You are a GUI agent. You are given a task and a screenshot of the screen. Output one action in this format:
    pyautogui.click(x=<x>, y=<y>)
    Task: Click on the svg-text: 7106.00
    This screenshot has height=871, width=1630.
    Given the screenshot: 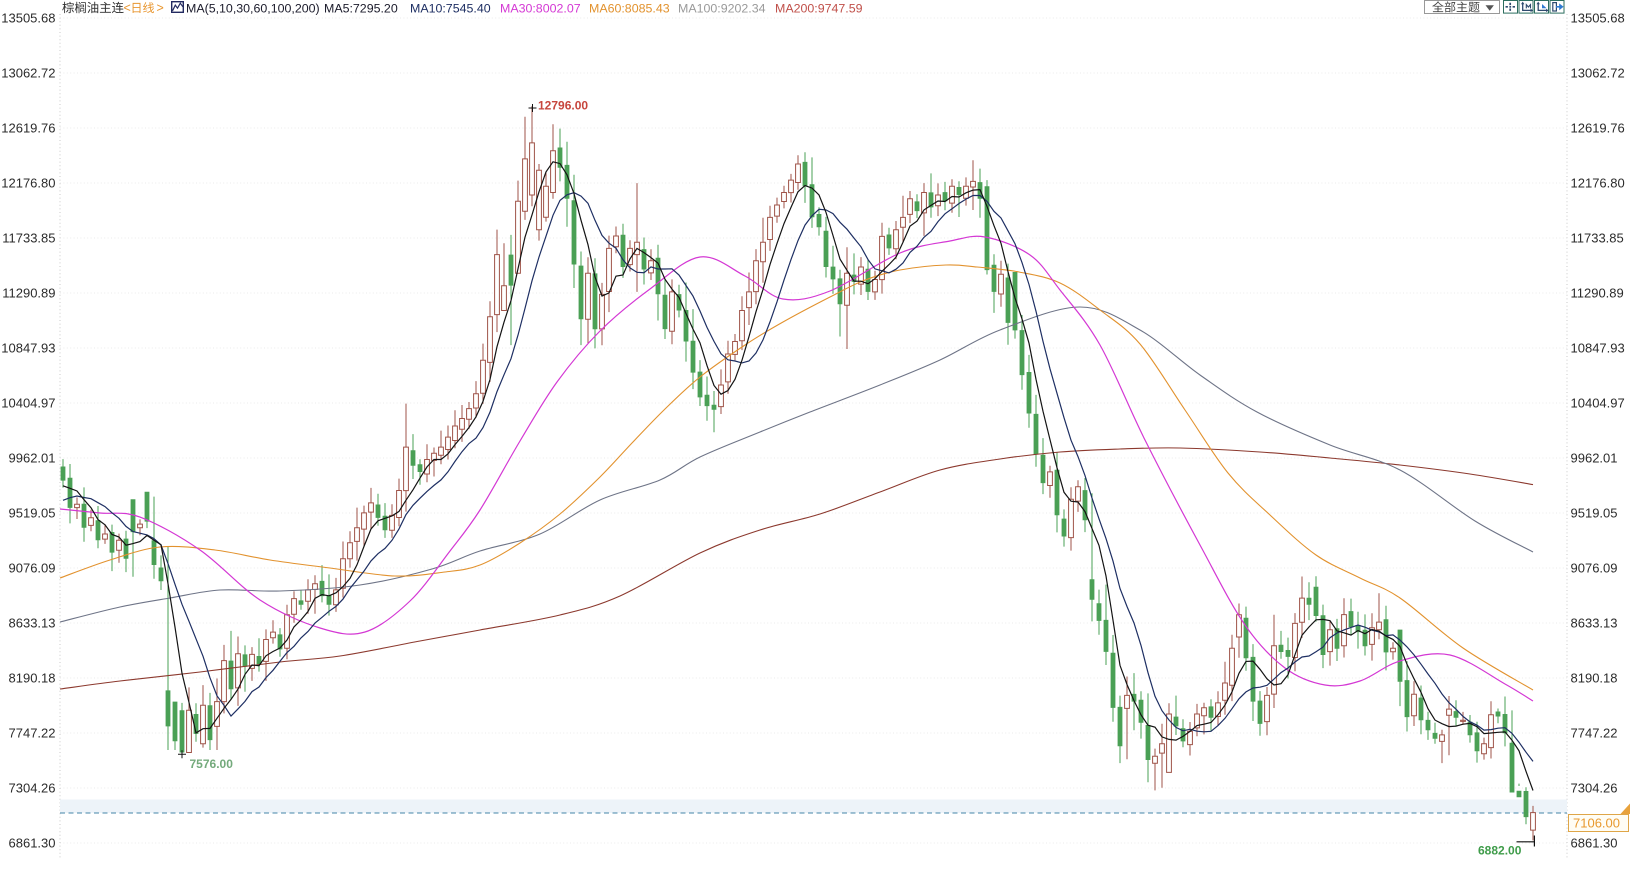 What is the action you would take?
    pyautogui.click(x=1596, y=823)
    